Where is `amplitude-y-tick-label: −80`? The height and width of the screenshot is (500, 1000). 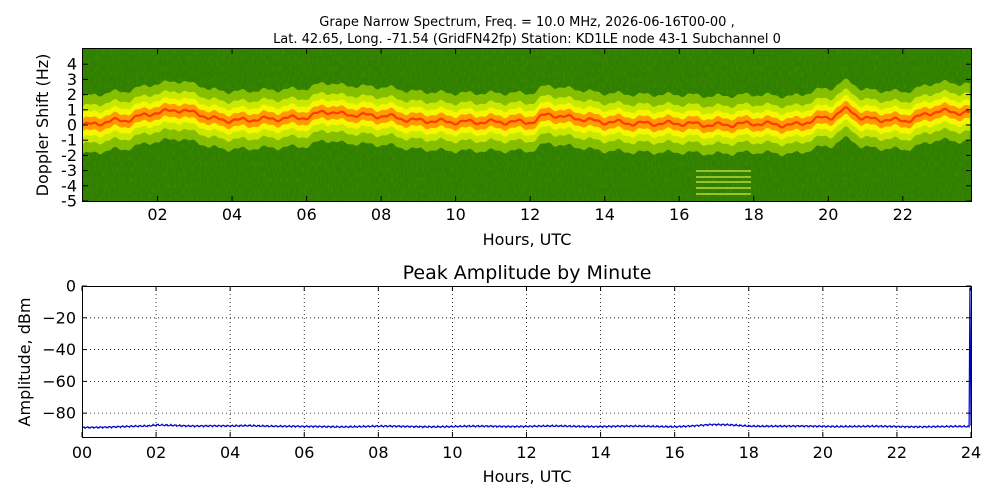
amplitude-y-tick-label: −80 is located at coordinates (59, 413).